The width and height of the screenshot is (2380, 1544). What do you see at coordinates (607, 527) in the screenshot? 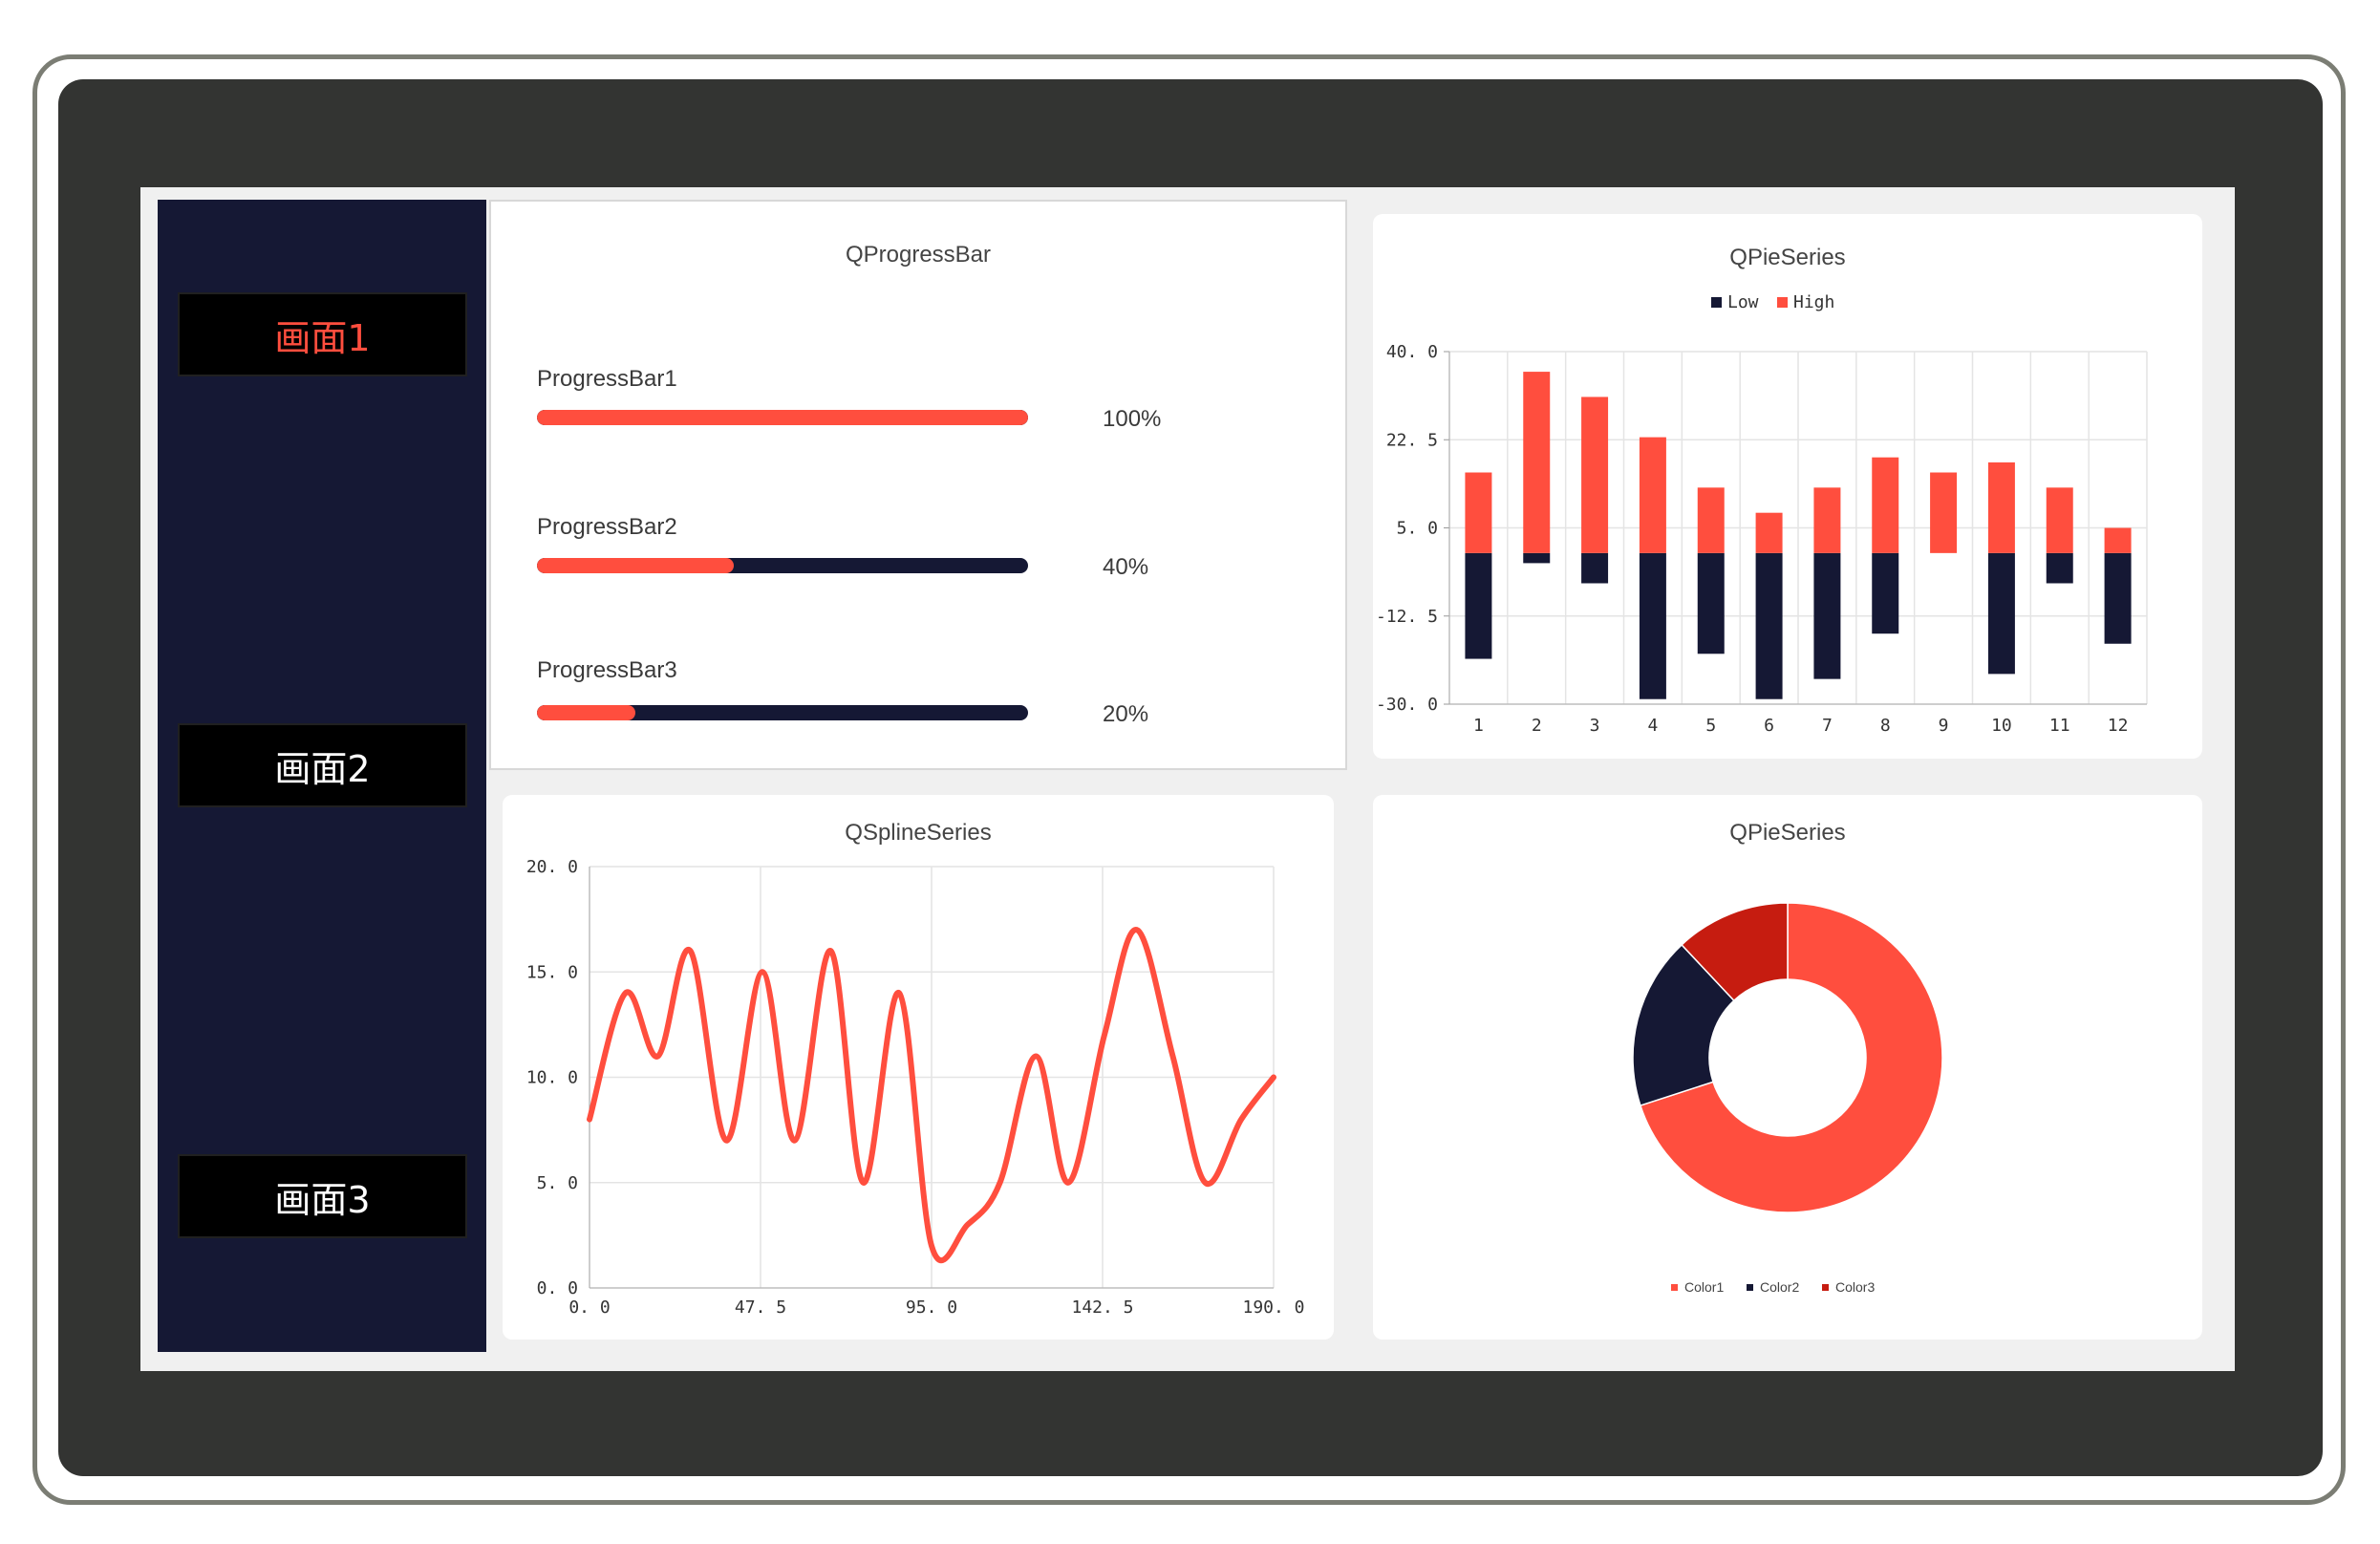
I see `progressbar2-label: ProgressBar2` at bounding box center [607, 527].